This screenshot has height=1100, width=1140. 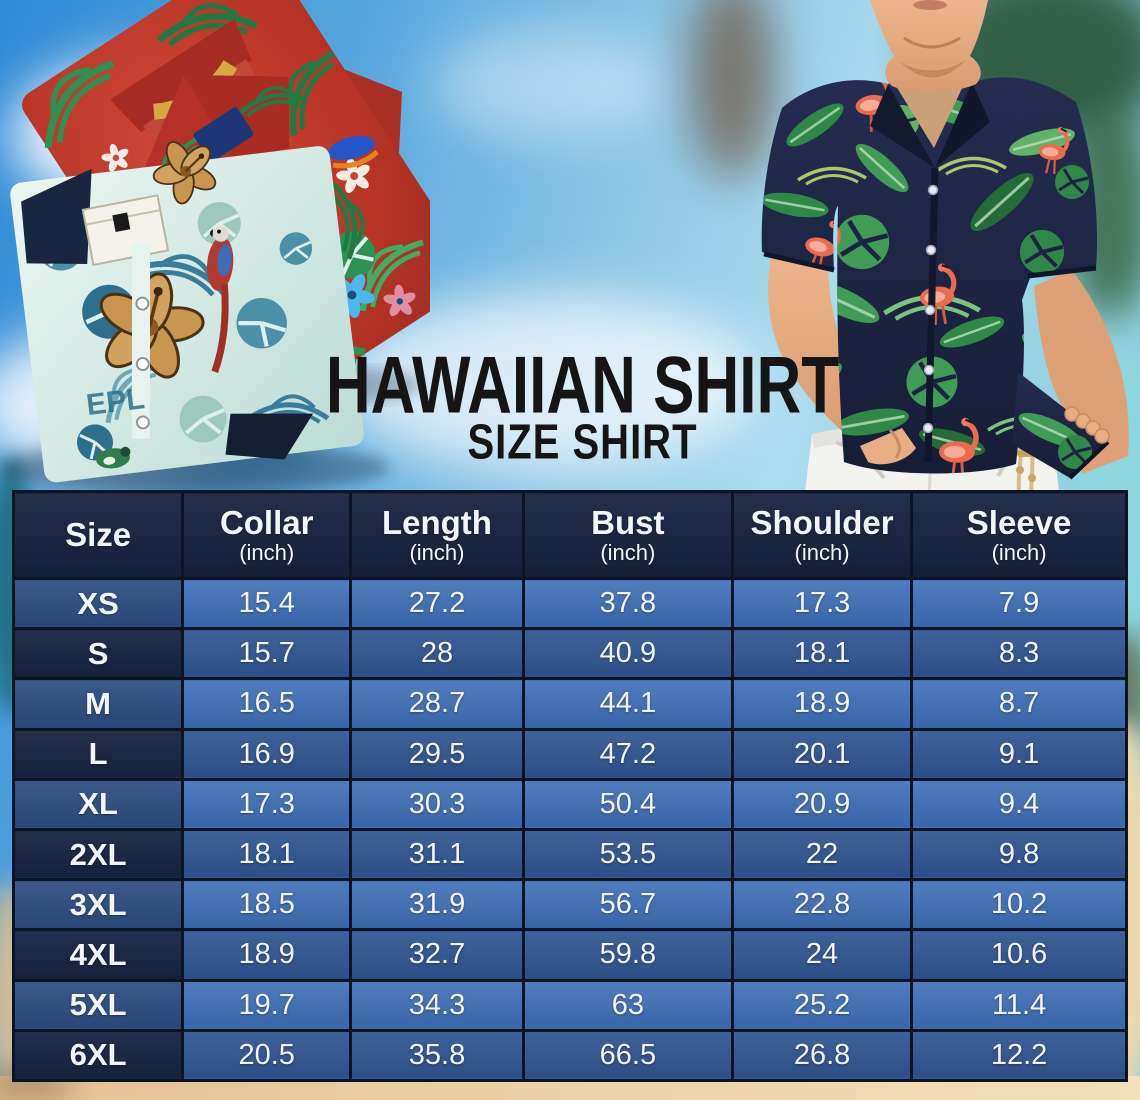 I want to click on value-cell: 56.7, so click(x=627, y=905).